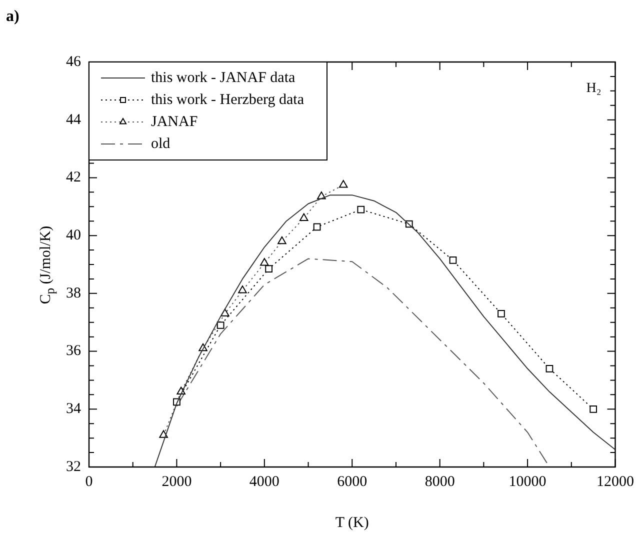 The image size is (640, 536). Describe the element at coordinates (352, 482) in the screenshot. I see `x-tick-label: 6000` at that location.